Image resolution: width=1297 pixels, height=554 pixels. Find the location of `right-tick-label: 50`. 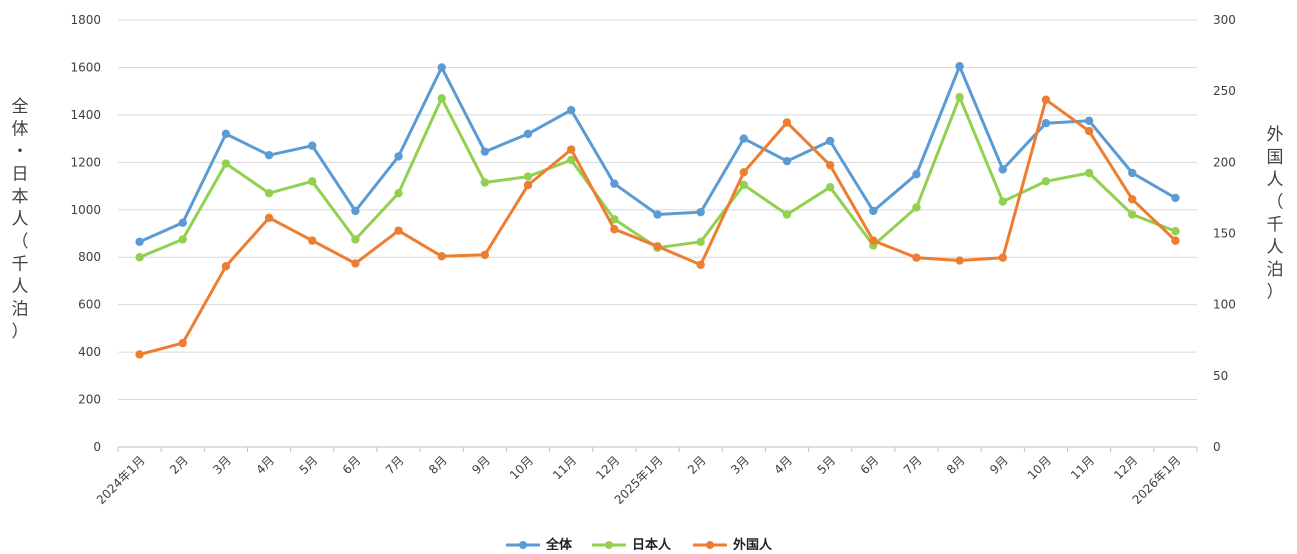

right-tick-label: 50 is located at coordinates (1220, 376).